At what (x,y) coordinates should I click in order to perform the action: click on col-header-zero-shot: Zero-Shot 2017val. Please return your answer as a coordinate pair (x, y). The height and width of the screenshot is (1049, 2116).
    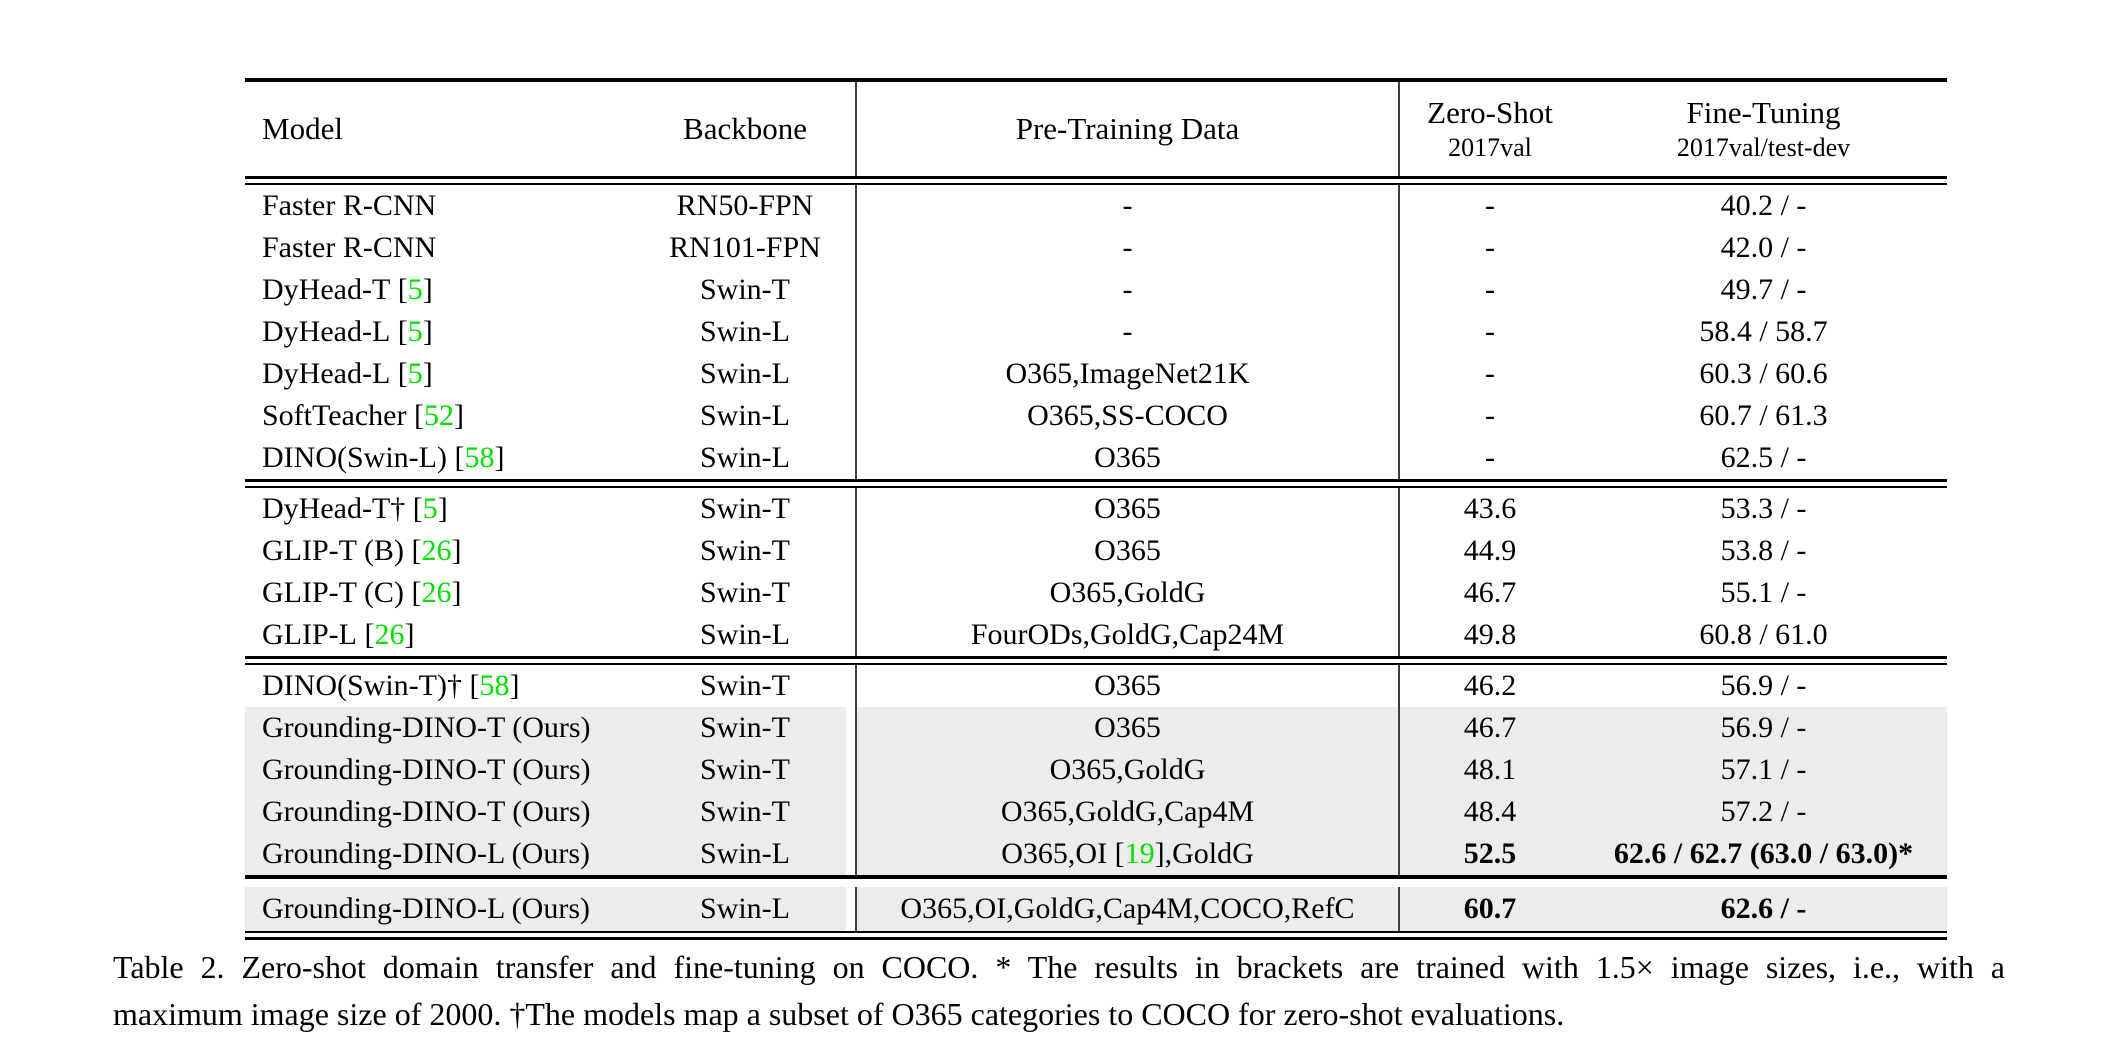
    Looking at the image, I should click on (1490, 129).